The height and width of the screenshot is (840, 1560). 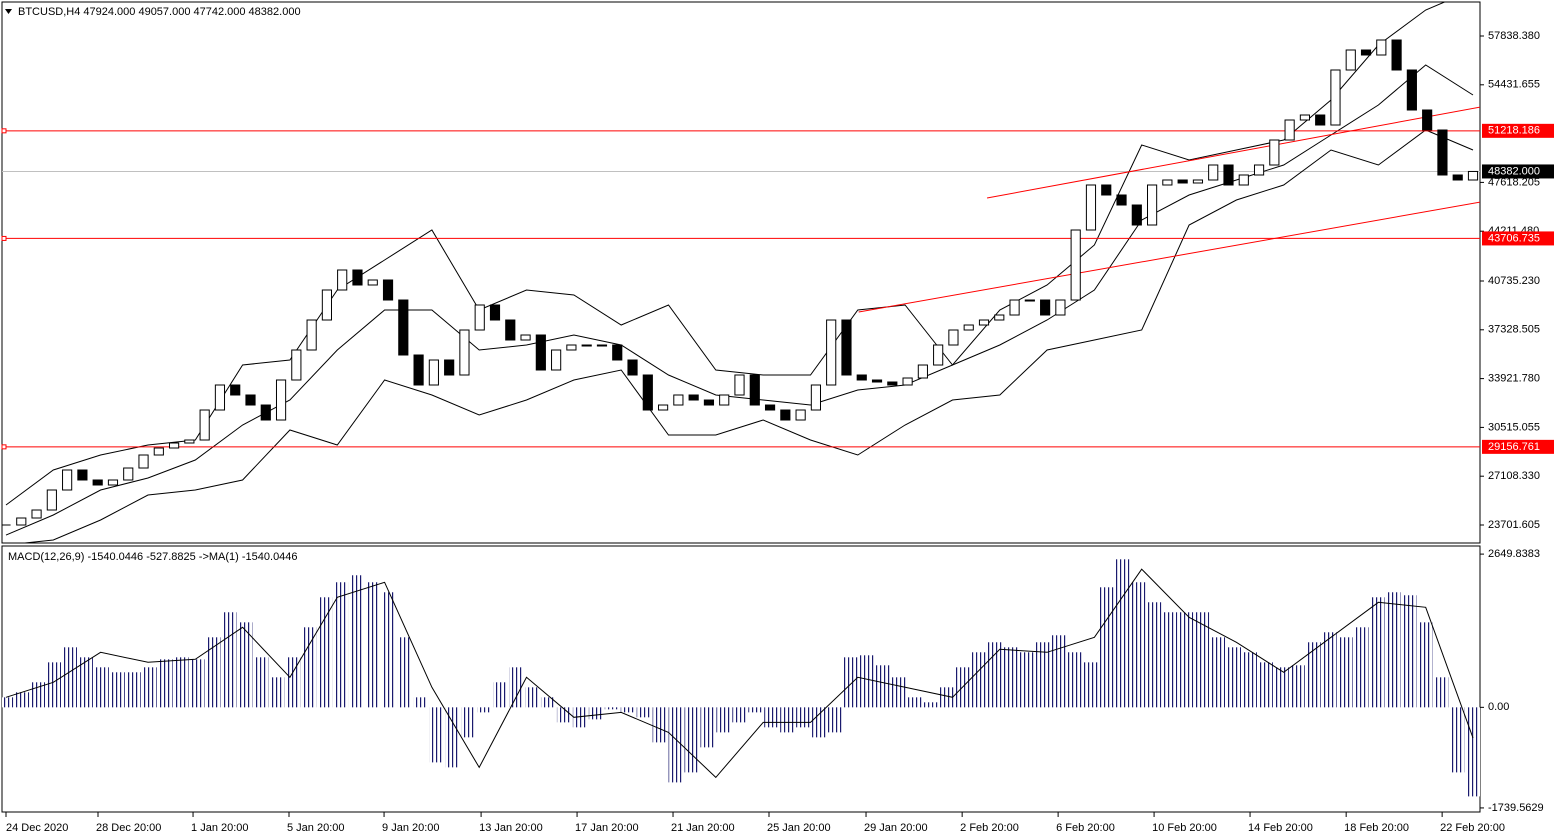 What do you see at coordinates (1514, 447) in the screenshot?
I see `level-label: 29156.761` at bounding box center [1514, 447].